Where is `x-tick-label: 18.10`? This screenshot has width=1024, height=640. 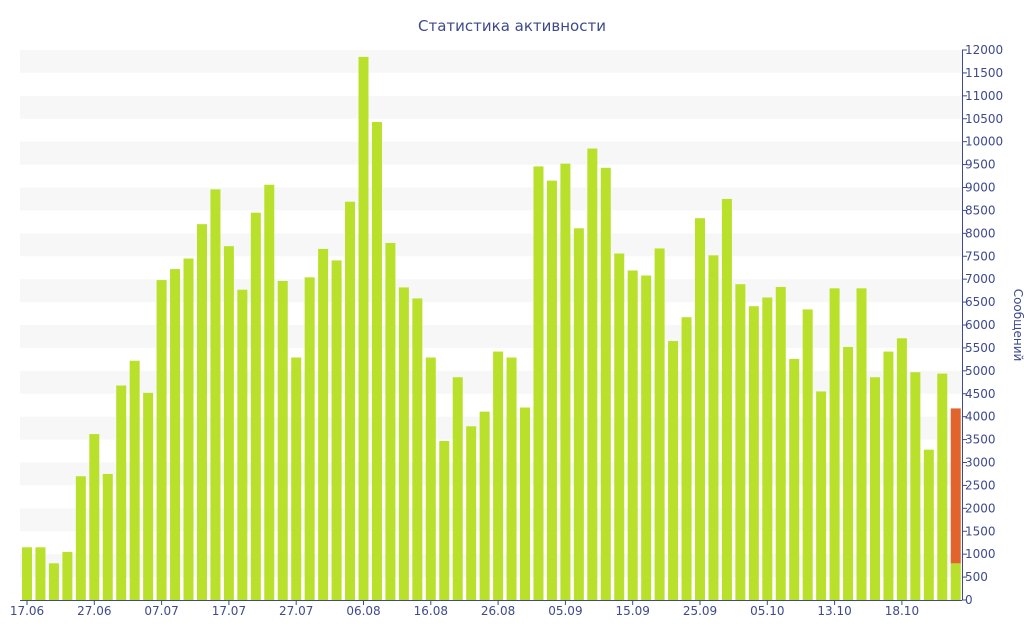 x-tick-label: 18.10 is located at coordinates (902, 611).